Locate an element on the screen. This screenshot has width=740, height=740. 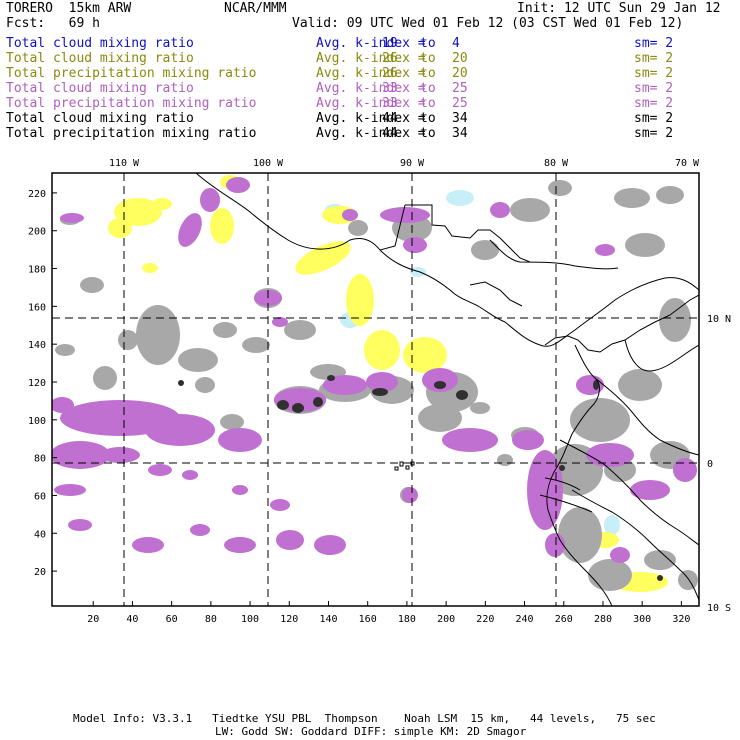
x-tick-label: 300 is located at coordinates (642, 619).